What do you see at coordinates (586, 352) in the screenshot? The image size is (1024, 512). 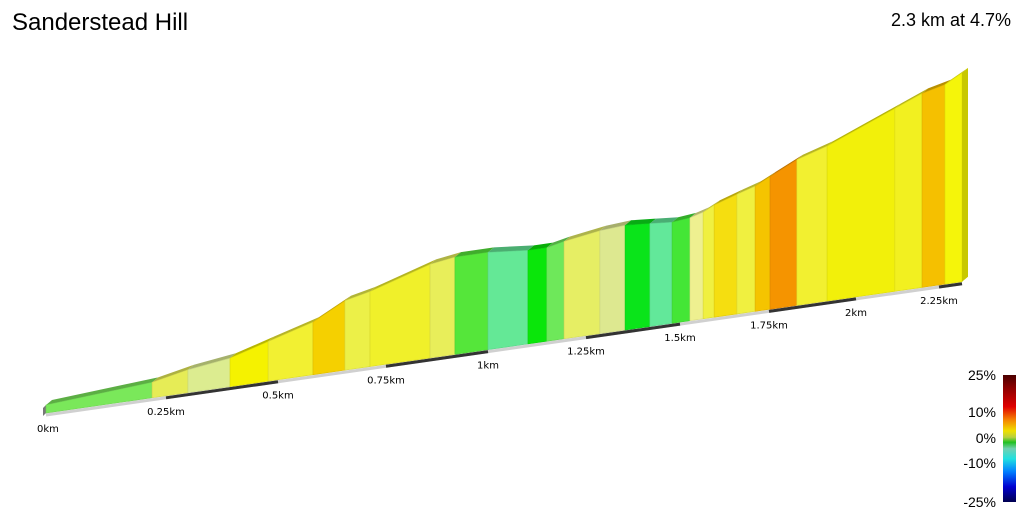 I see `x-tick-label: 1.25km` at bounding box center [586, 352].